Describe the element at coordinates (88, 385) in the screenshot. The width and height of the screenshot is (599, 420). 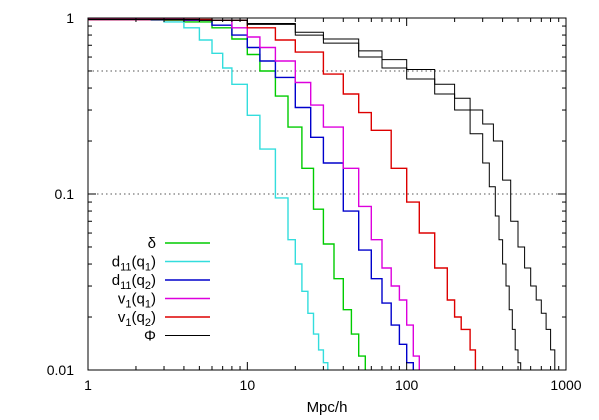
I see `x-tick-label: 1` at that location.